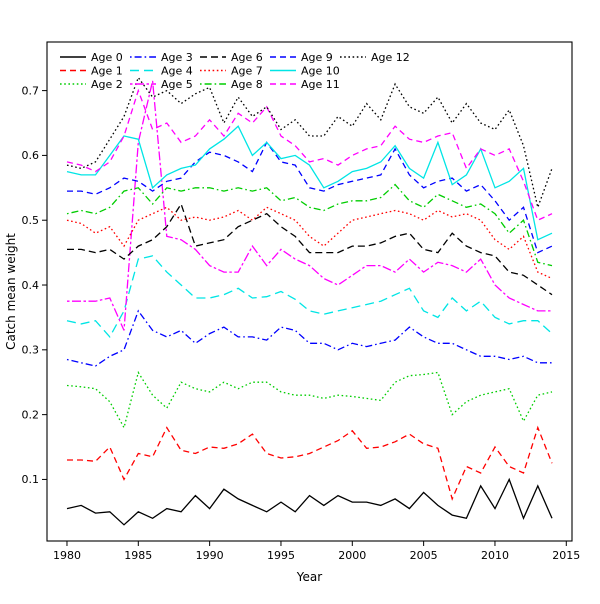 The height and width of the screenshot is (604, 600). Describe the element at coordinates (247, 57) in the screenshot. I see `legend-label-age-6: Age 6` at that location.